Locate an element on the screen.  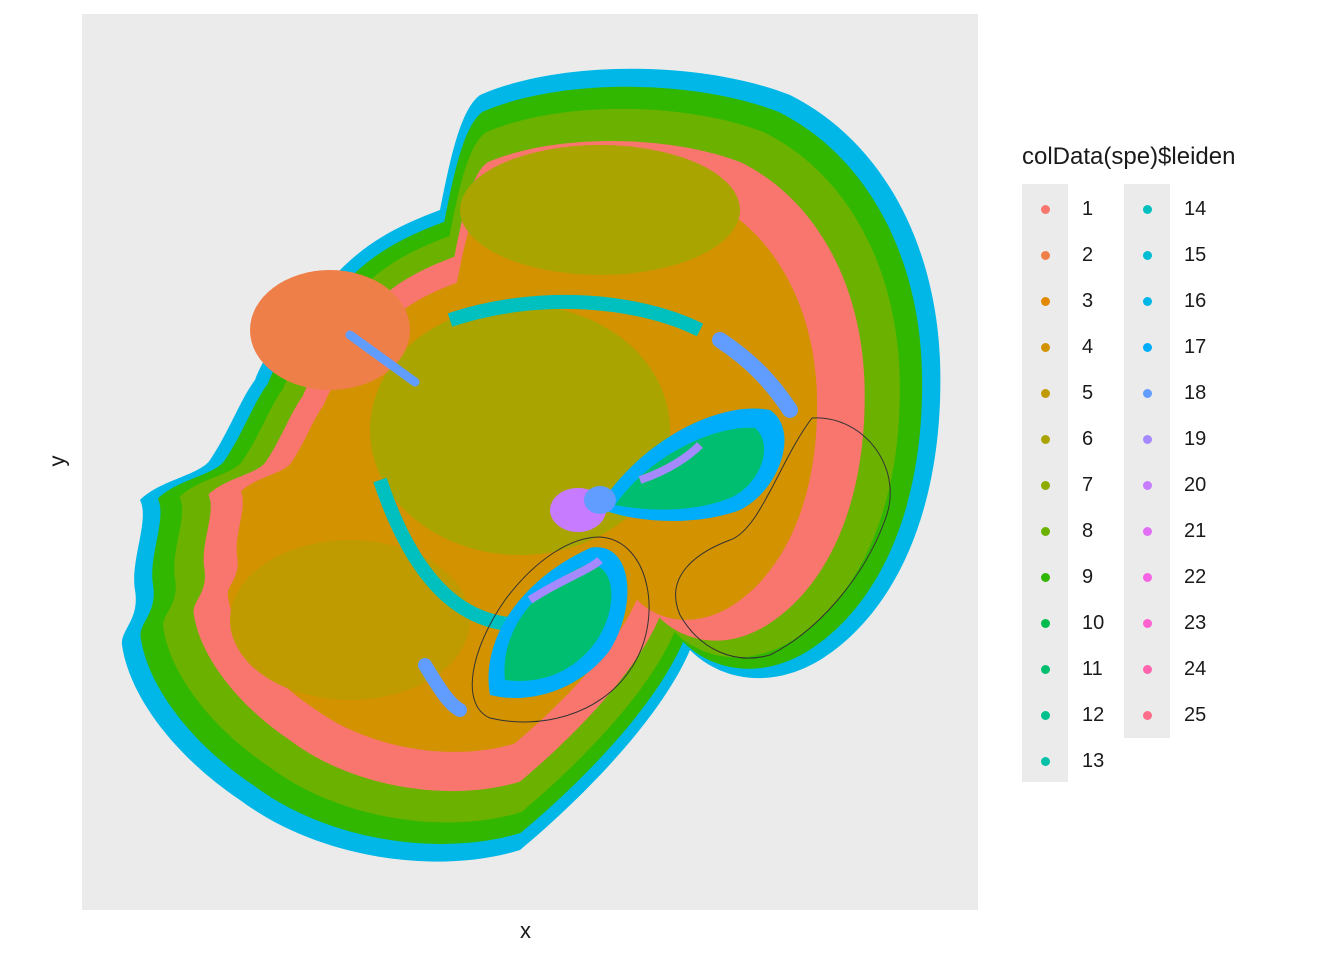
legend-label-21: 21 is located at coordinates (1195, 531).